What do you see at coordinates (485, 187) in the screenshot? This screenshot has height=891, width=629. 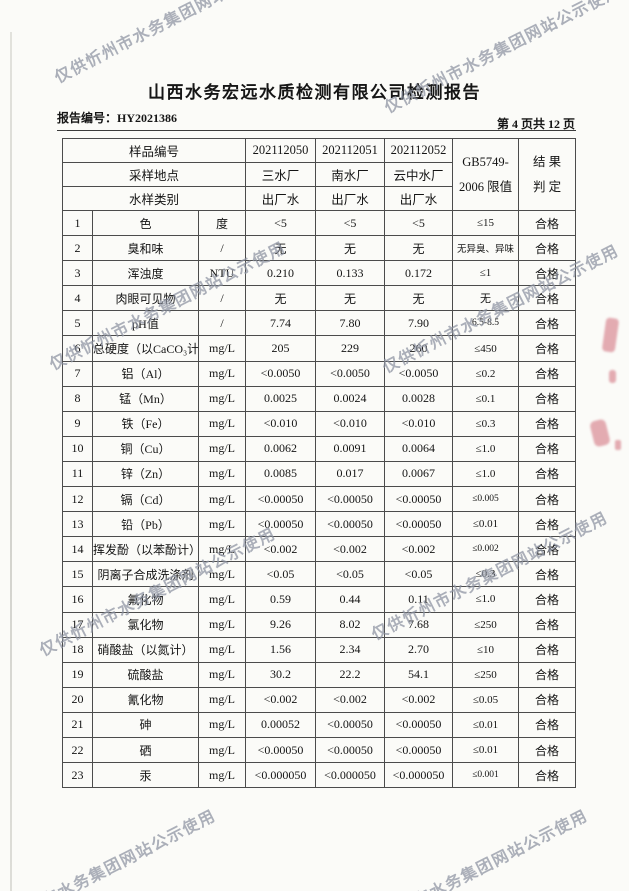 I see `standard-limit-line2: 2006 限值` at bounding box center [485, 187].